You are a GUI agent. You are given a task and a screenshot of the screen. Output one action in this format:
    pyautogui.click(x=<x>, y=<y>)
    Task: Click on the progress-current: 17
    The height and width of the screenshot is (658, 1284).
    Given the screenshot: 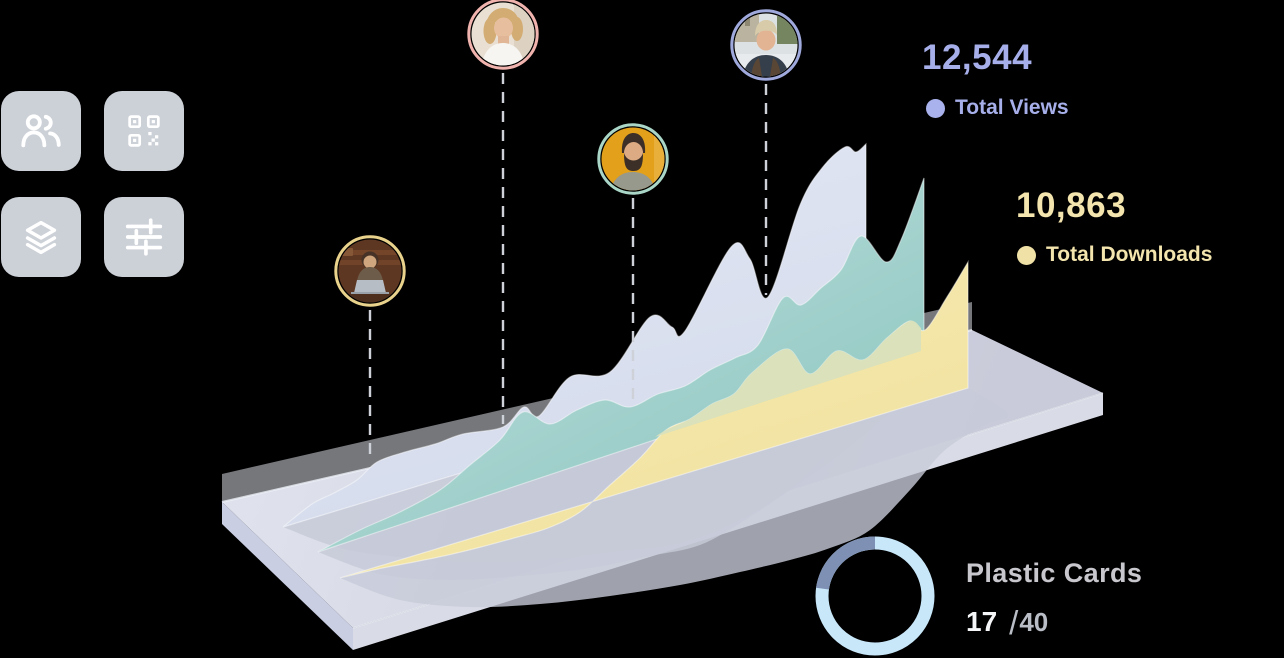 What is the action you would take?
    pyautogui.click(x=982, y=621)
    